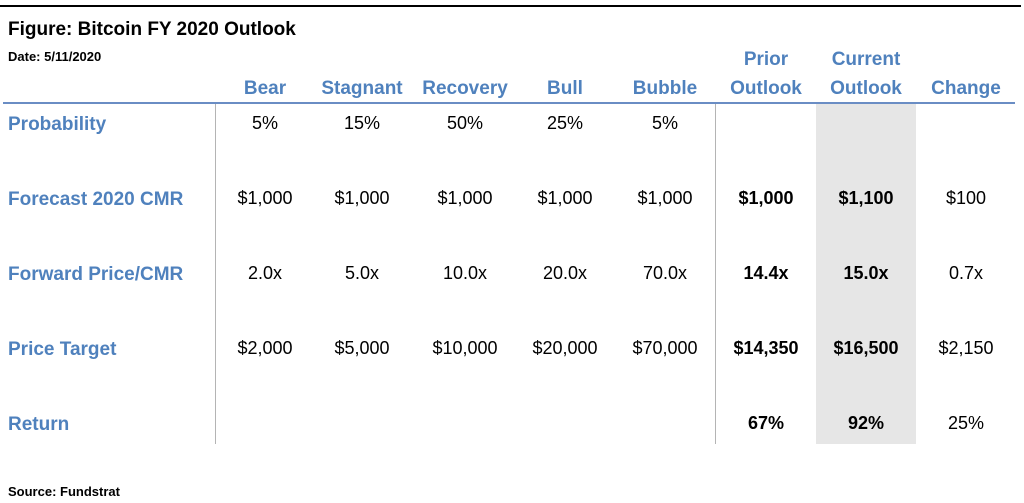 The height and width of the screenshot is (503, 1024). I want to click on row-label: Return, so click(39, 424).